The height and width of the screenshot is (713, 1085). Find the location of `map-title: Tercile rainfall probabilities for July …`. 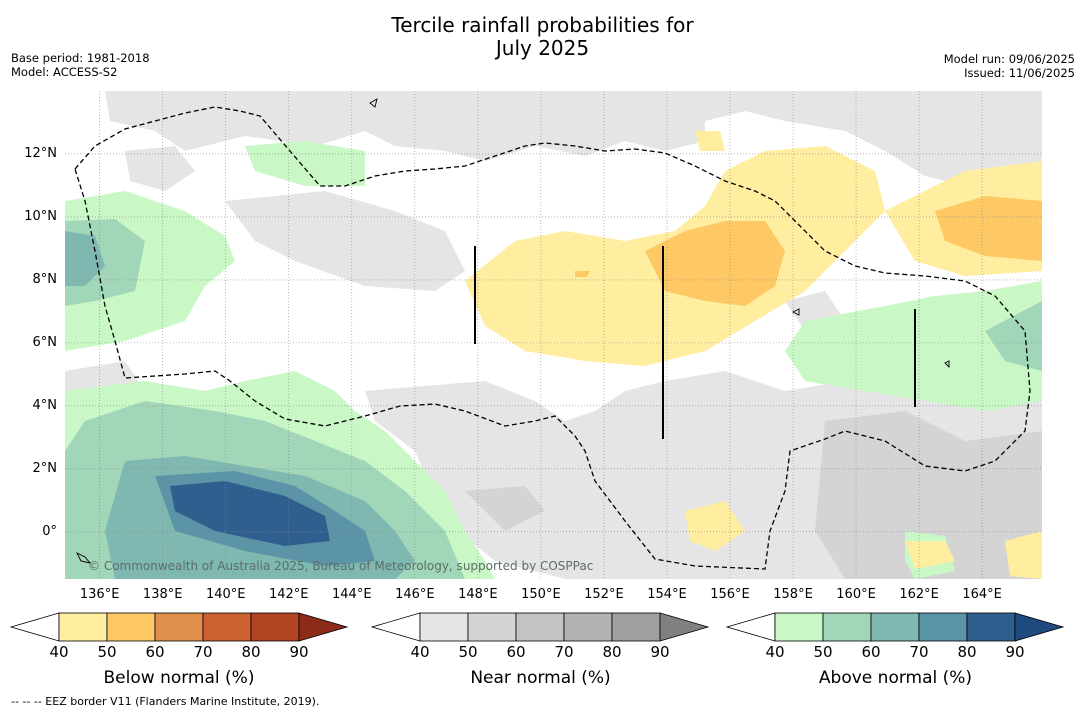

map-title: Tercile rainfall probabilities for July … is located at coordinates (542, 37).